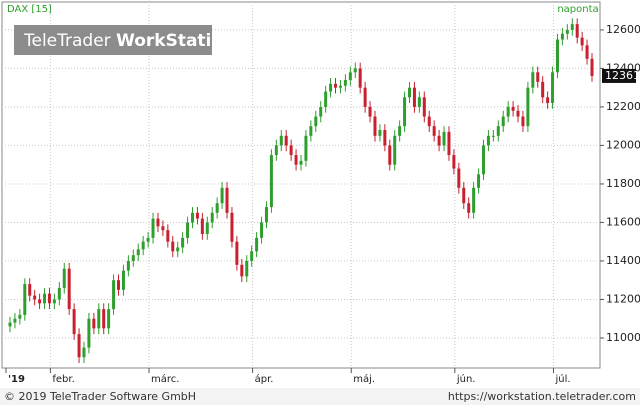 The height and width of the screenshot is (405, 640). What do you see at coordinates (16, 379) in the screenshot?
I see `x-tick-label: '19` at bounding box center [16, 379].